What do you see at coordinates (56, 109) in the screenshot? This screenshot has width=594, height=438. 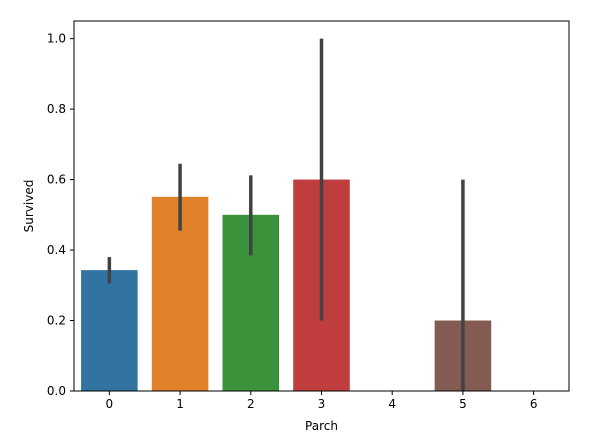 I see `y-tick-label: 0.8` at bounding box center [56, 109].